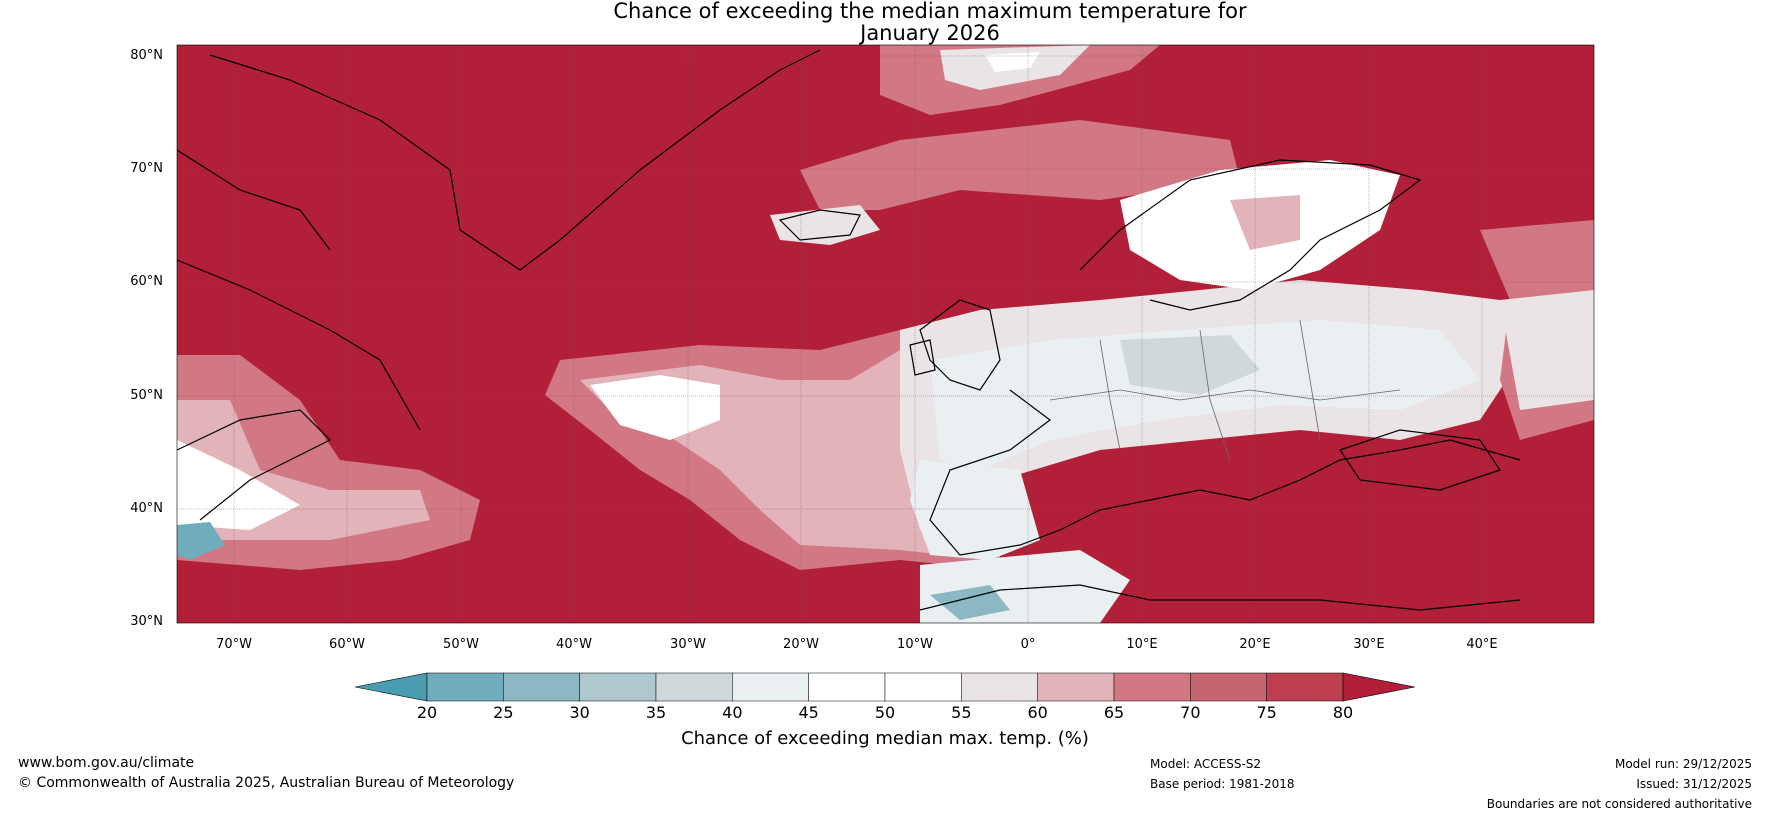  I want to click on black-sea-coast, so click(1420, 460).